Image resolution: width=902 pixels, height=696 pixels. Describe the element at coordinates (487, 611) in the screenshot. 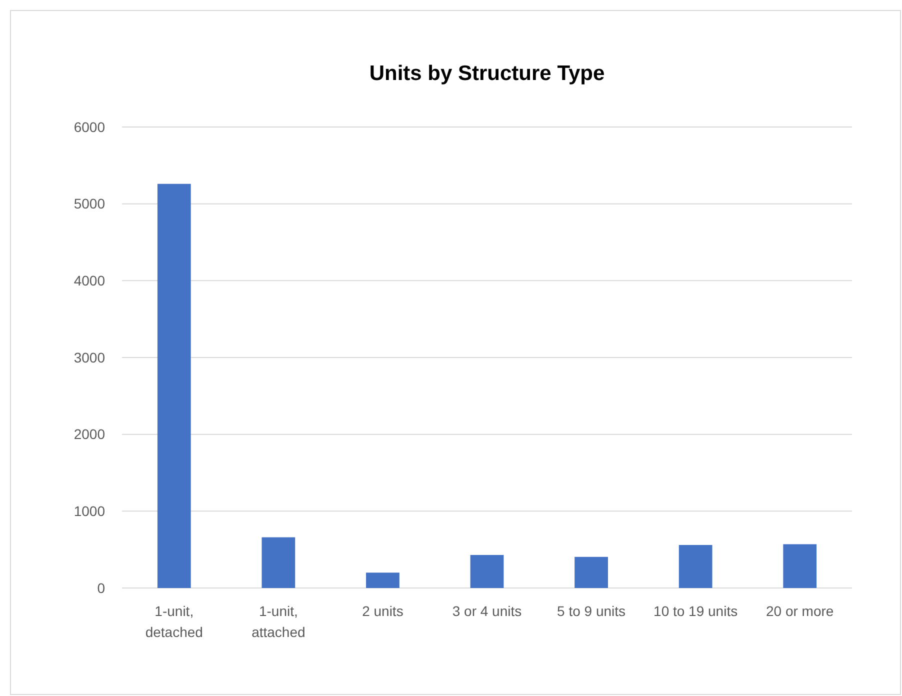

I see `x-tick-label: 3 or 4 units` at that location.